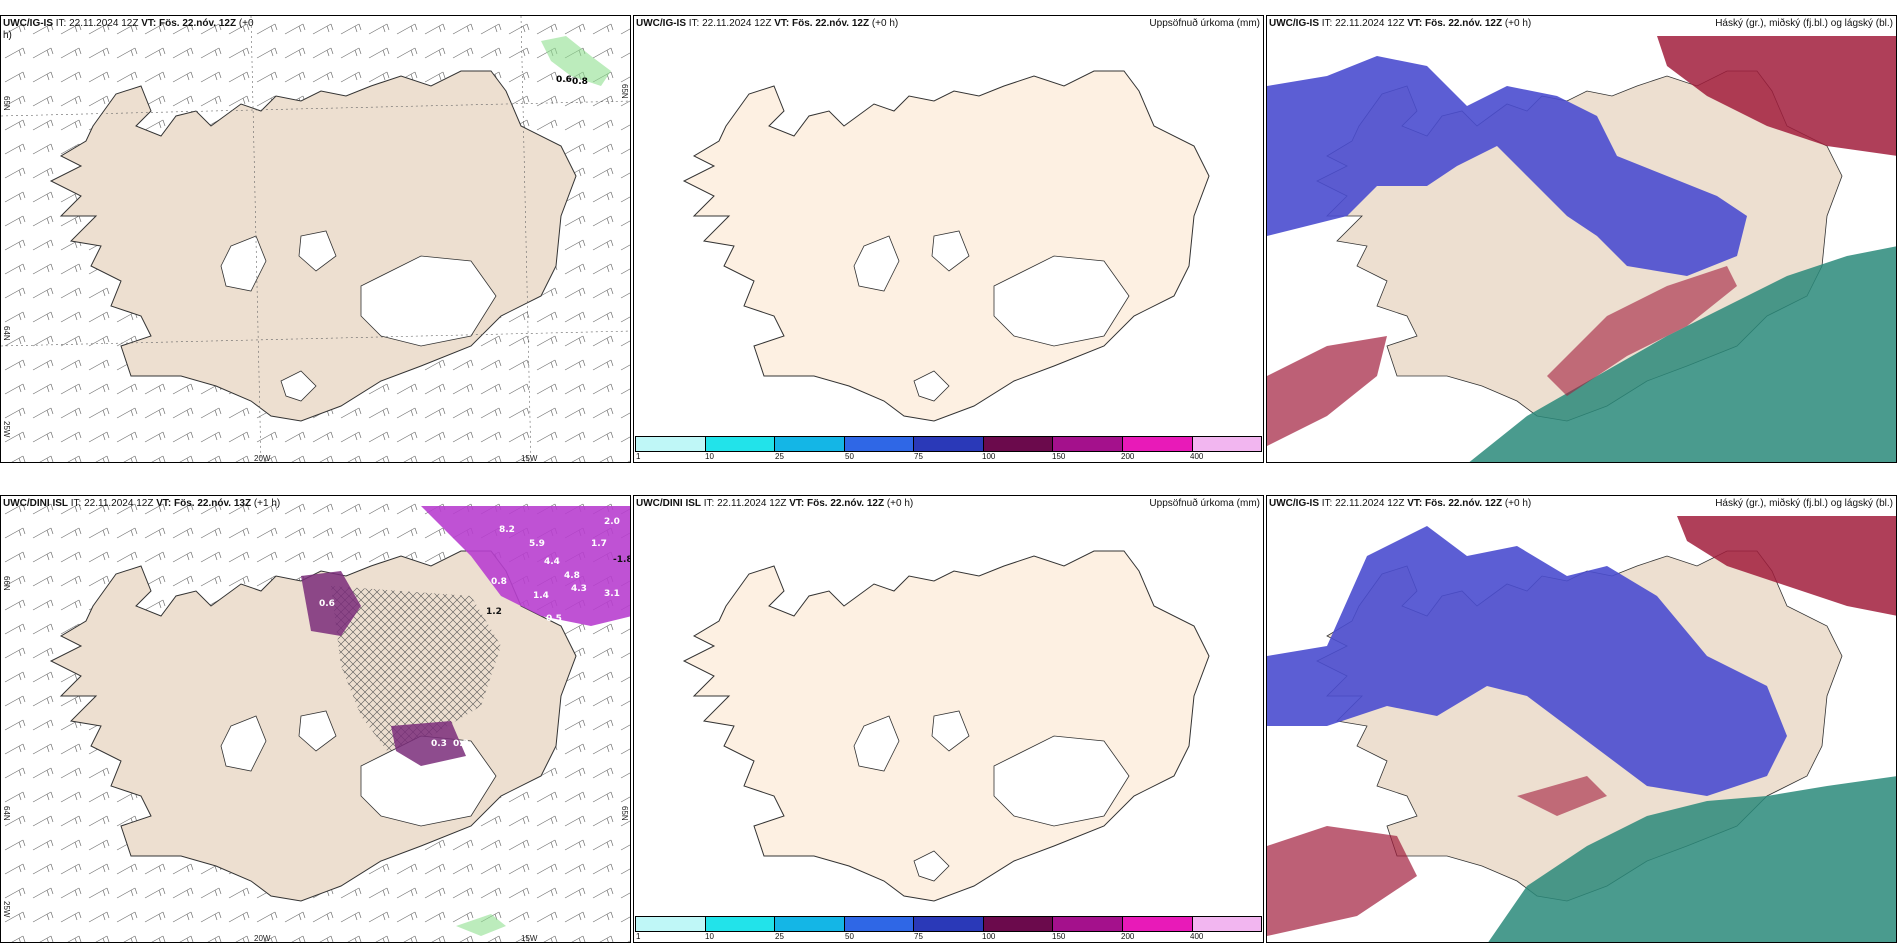 The image size is (1900, 950). Describe the element at coordinates (494, 612) in the screenshot. I see `value-label: 1.2` at that location.